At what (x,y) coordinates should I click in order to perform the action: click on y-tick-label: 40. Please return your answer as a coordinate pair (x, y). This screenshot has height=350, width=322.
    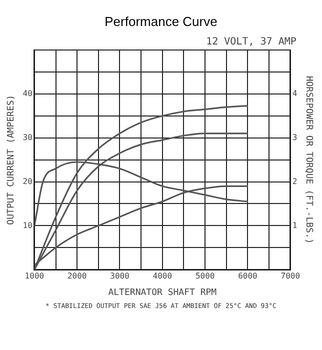
    Looking at the image, I should click on (27, 93).